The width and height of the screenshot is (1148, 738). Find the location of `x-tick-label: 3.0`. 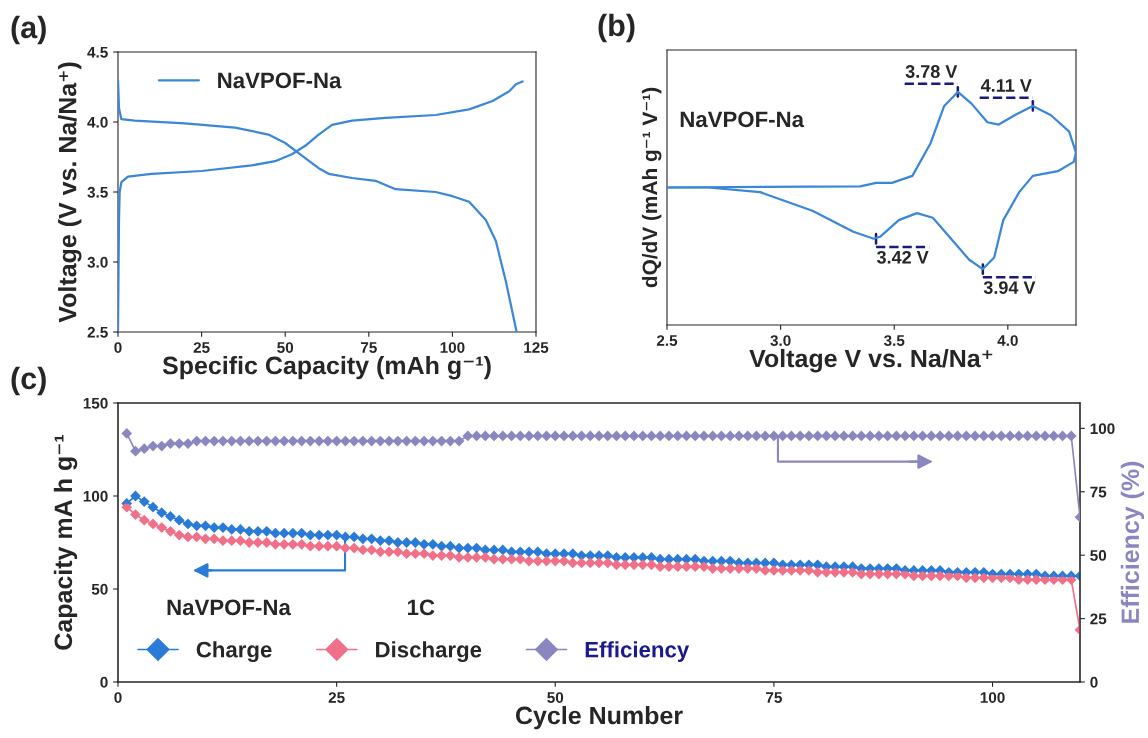

x-tick-label: 3.0 is located at coordinates (780, 340).